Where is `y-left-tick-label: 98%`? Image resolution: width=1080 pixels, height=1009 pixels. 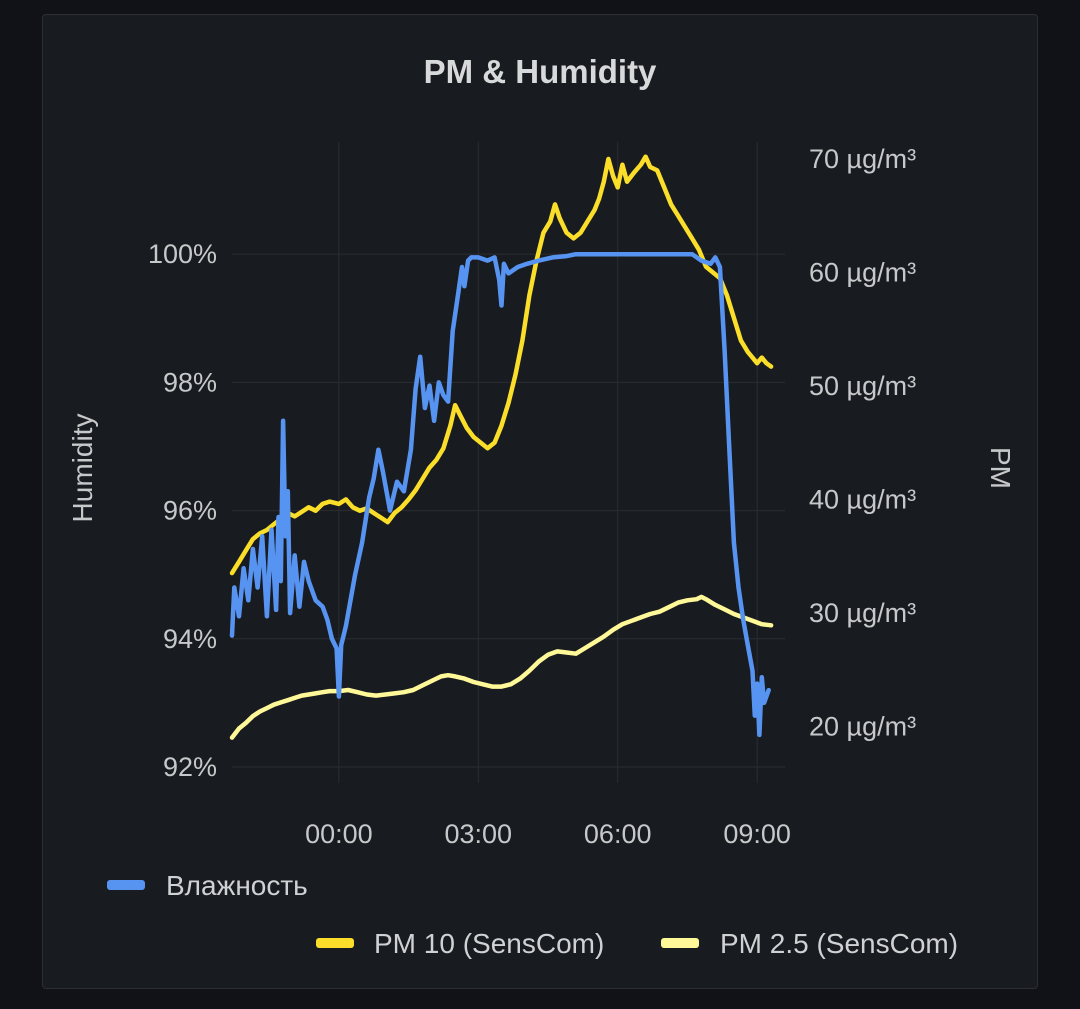
y-left-tick-label: 98% is located at coordinates (190, 382).